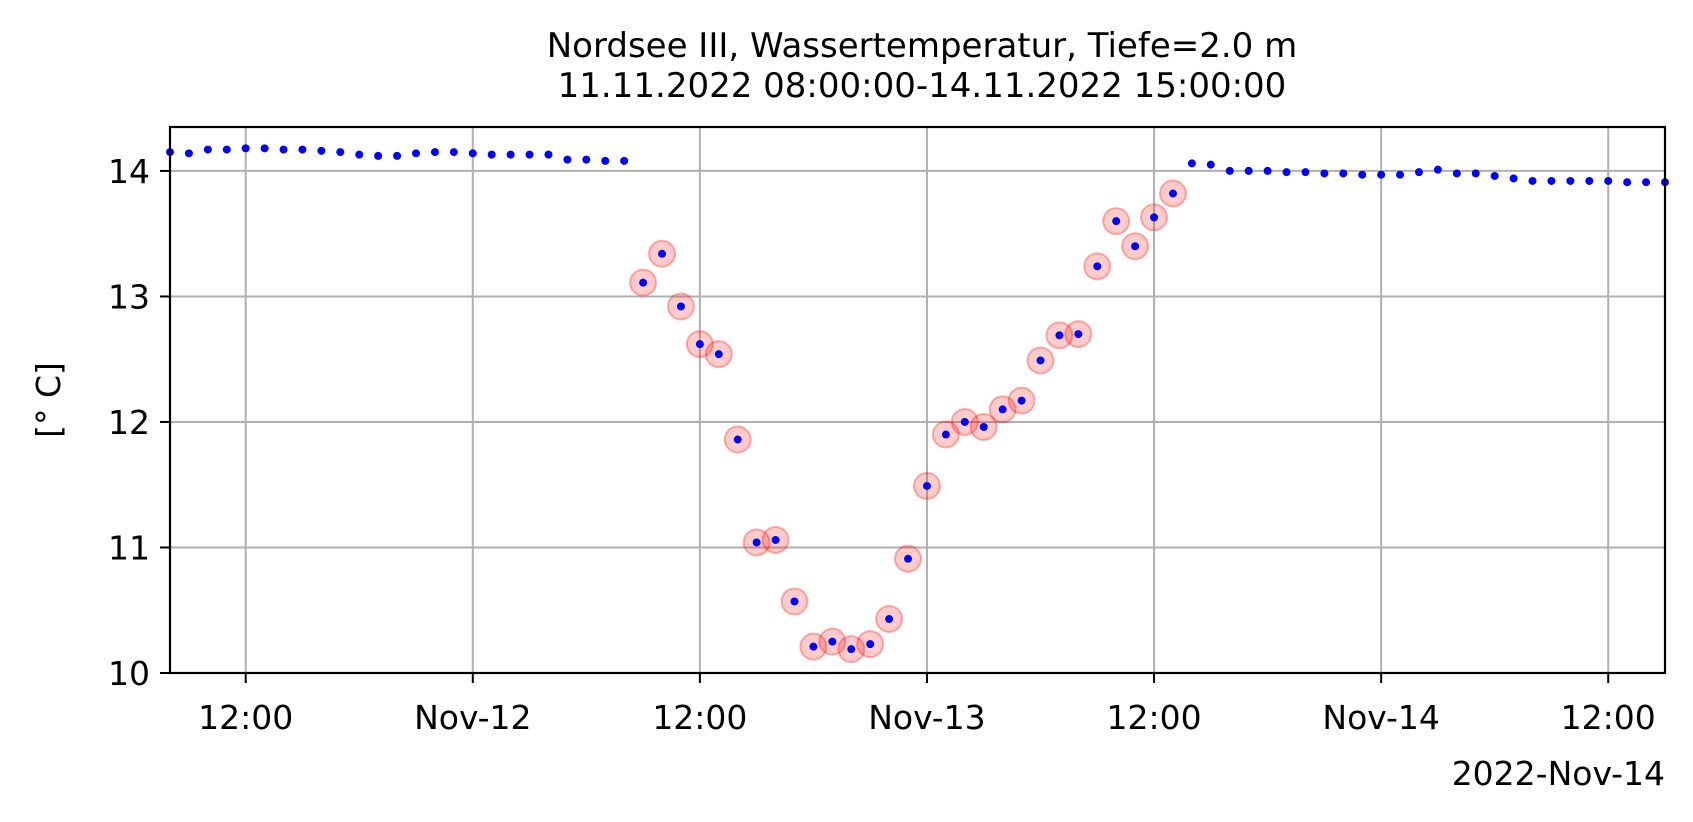 The width and height of the screenshot is (1693, 822). What do you see at coordinates (129, 673) in the screenshot?
I see `y-tick-label: 10` at bounding box center [129, 673].